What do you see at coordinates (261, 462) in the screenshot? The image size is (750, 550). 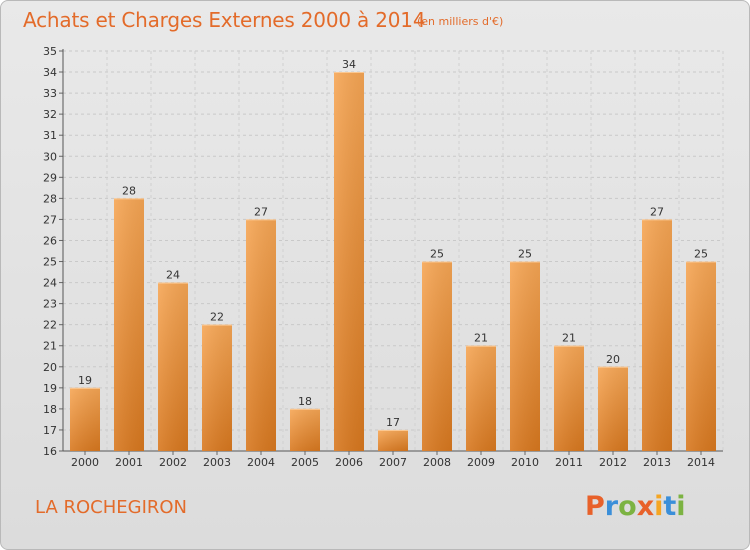 I see `x-tick-label-2004: 2004` at bounding box center [261, 462].